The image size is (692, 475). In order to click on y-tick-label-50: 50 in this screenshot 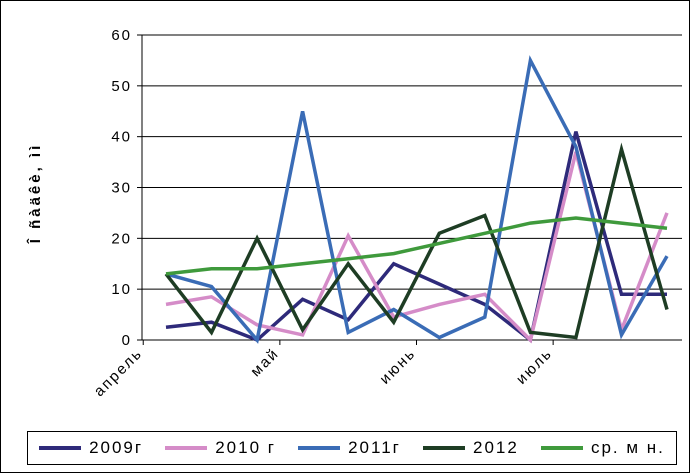, I will do `click(121, 86)`.